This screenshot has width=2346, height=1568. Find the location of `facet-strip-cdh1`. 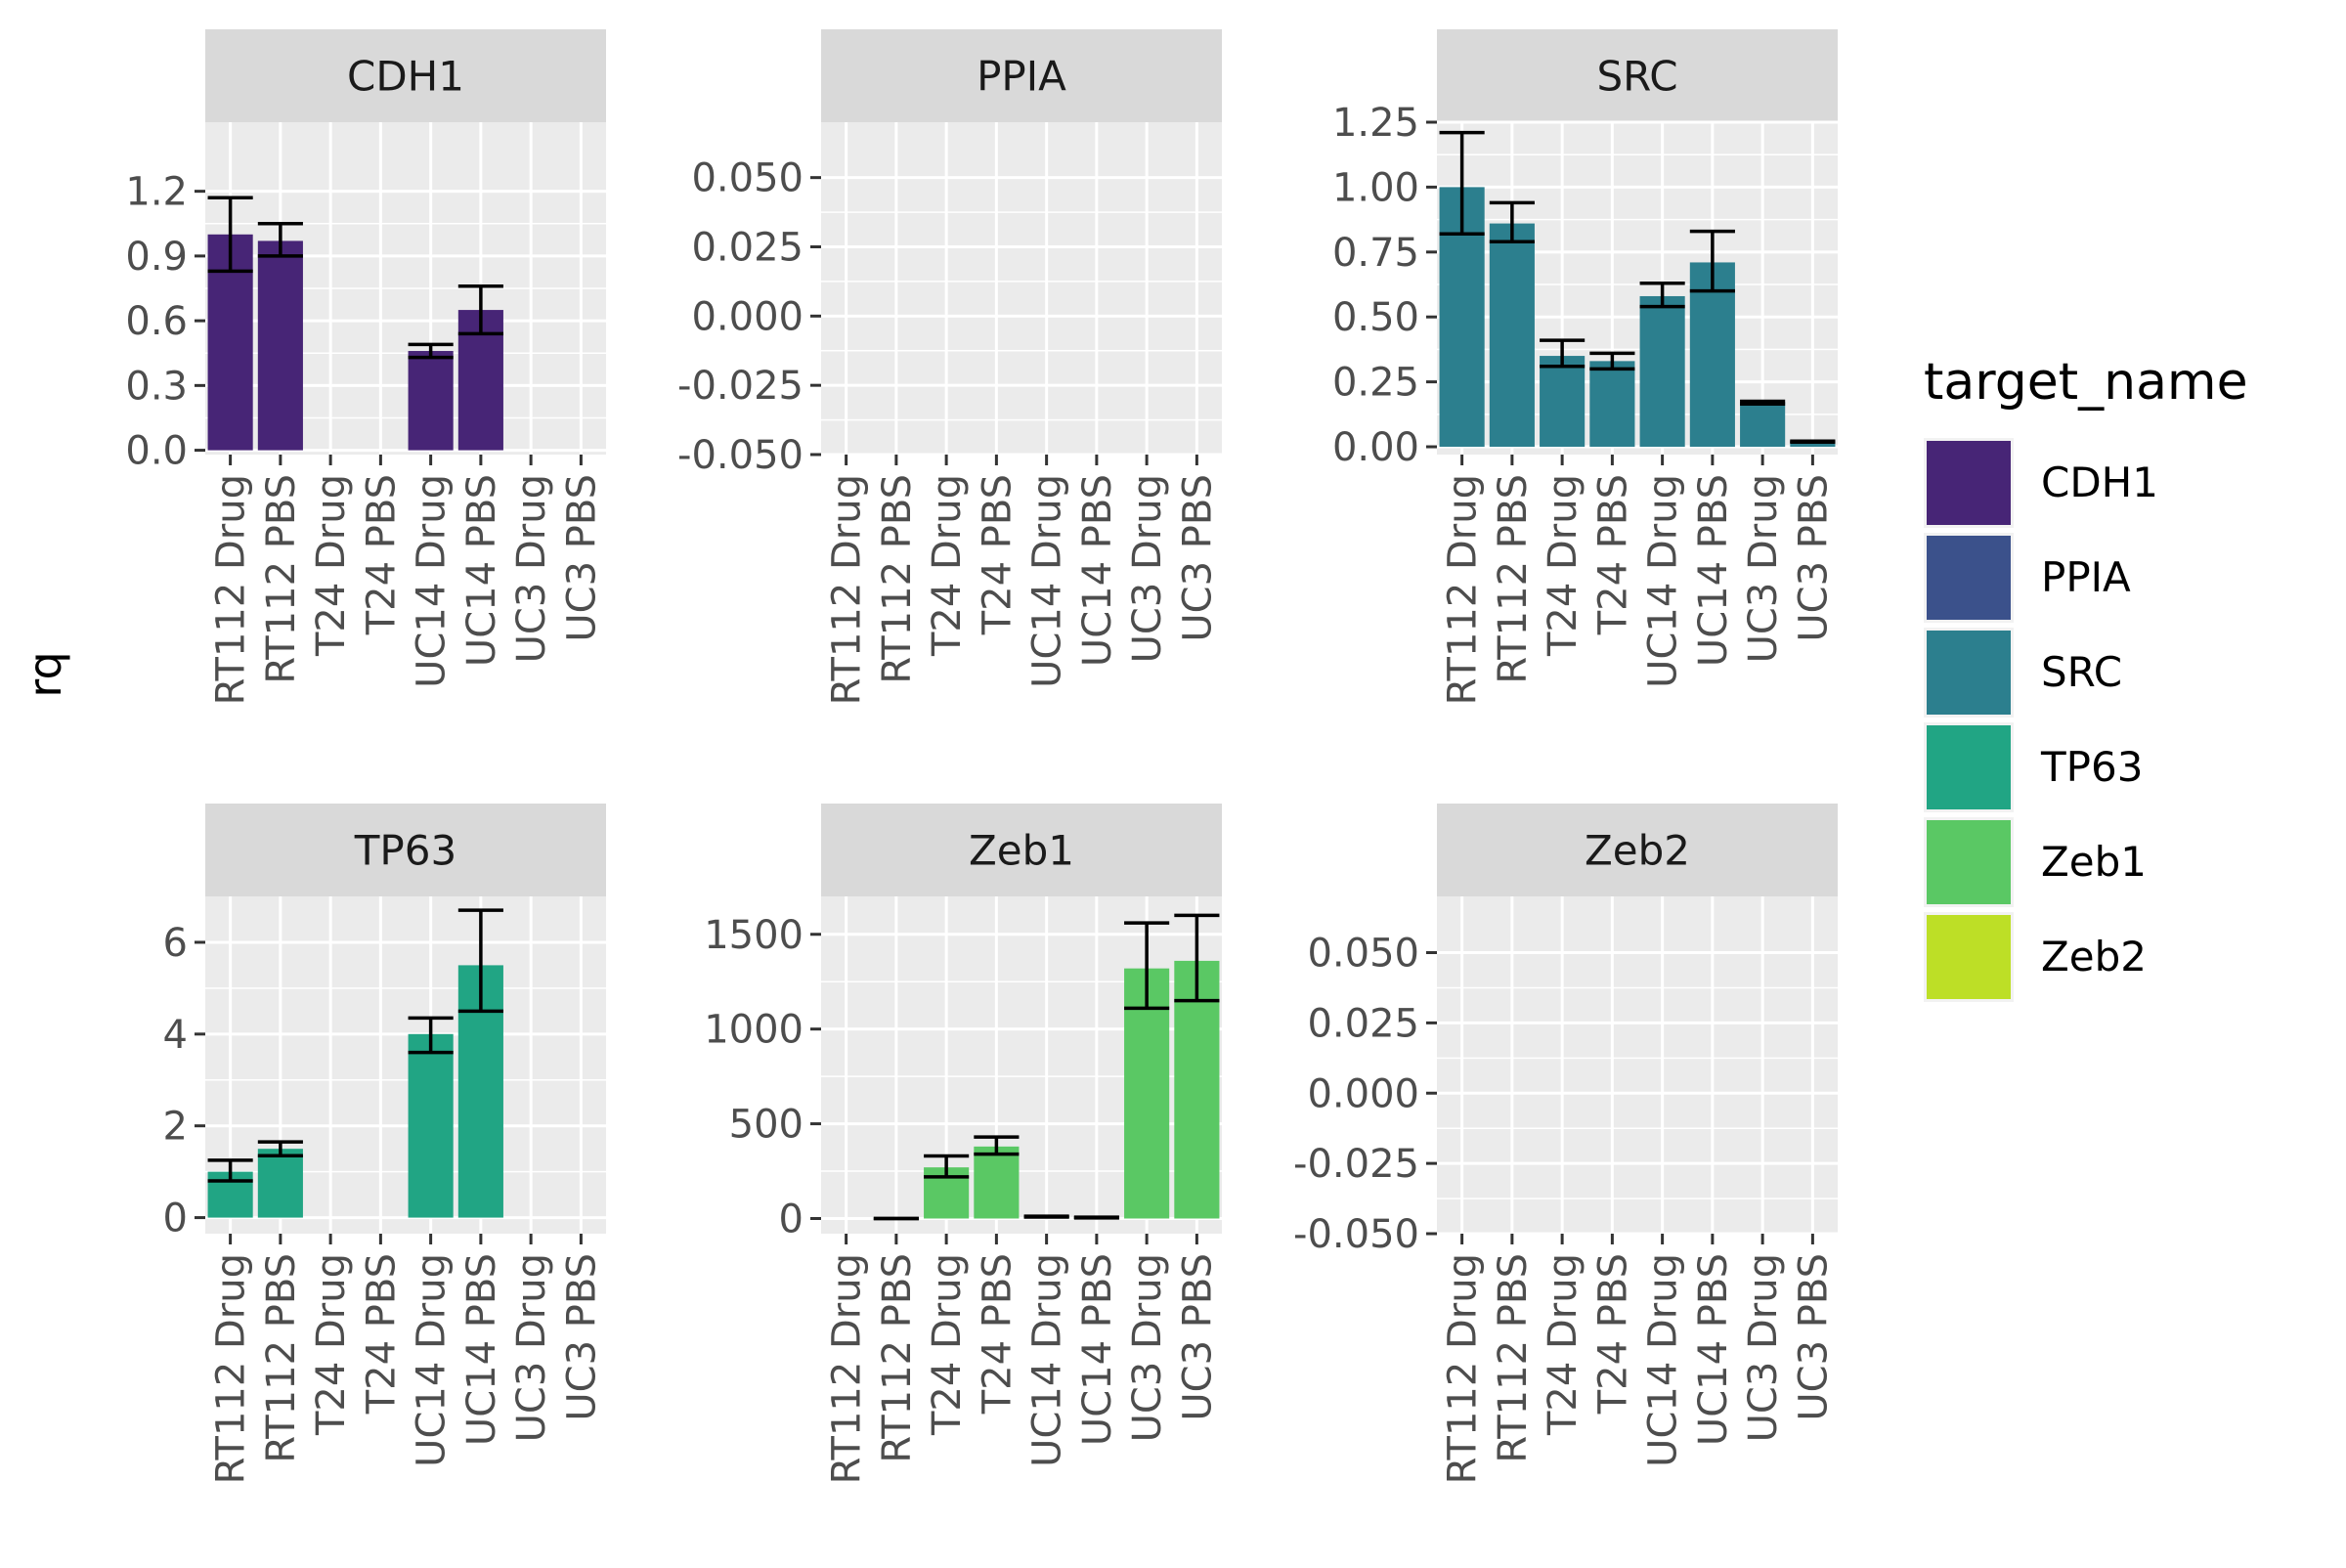

facet-strip-cdh1 is located at coordinates (405, 75).